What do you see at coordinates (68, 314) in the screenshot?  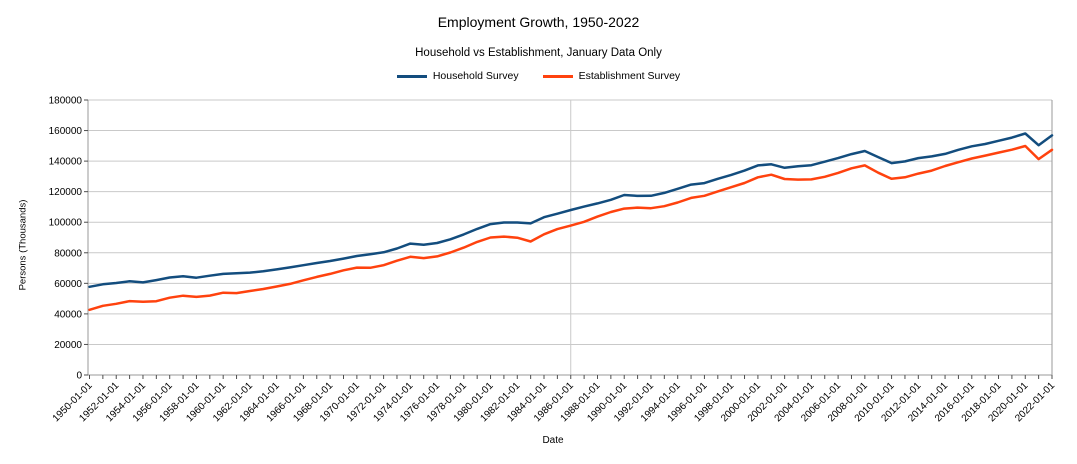 I see `y-tick-label: 40000` at bounding box center [68, 314].